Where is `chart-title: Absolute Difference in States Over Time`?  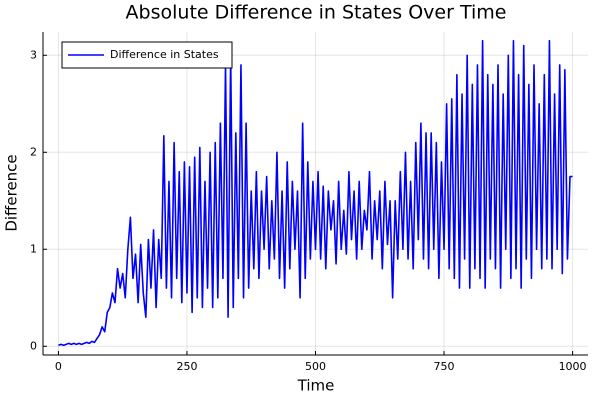
chart-title: Absolute Difference in States Over Time is located at coordinates (316, 13).